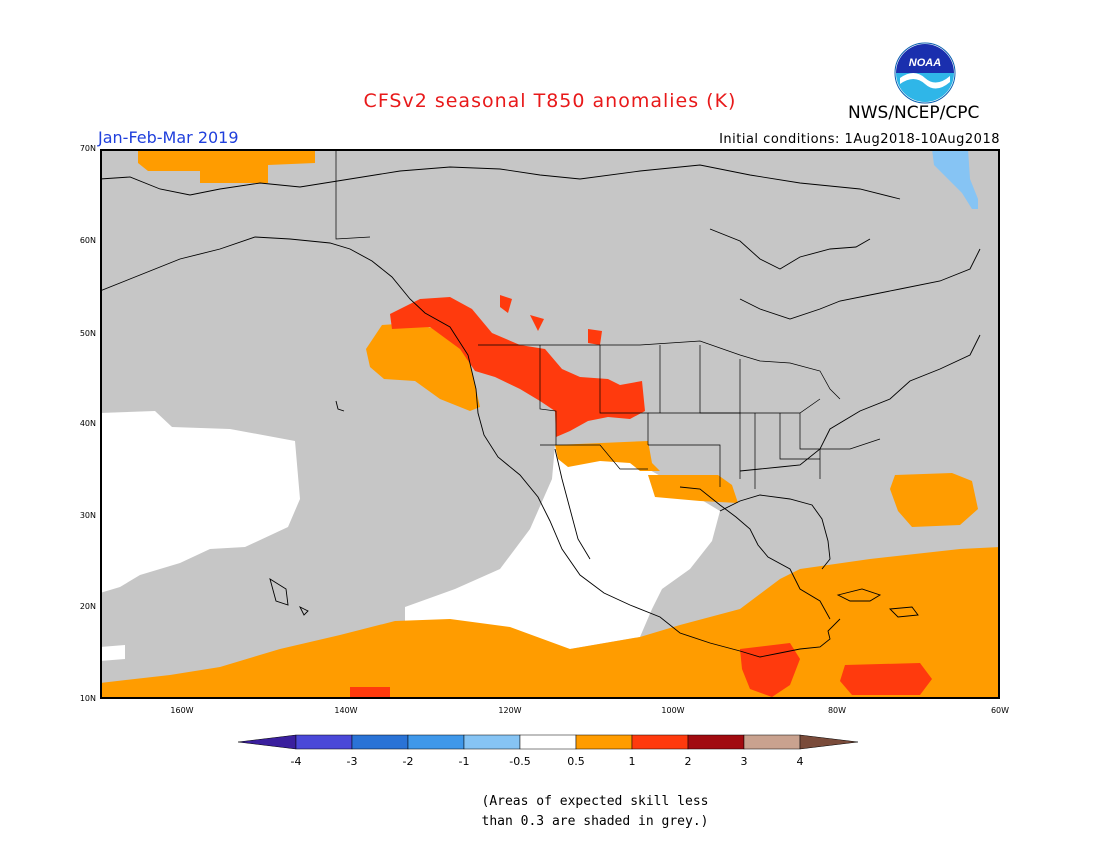 This screenshot has width=1100, height=850. What do you see at coordinates (859, 139) in the screenshot?
I see `initial-conditions-label: Initial conditions: 1Aug2018-10Aug2018` at bounding box center [859, 139].